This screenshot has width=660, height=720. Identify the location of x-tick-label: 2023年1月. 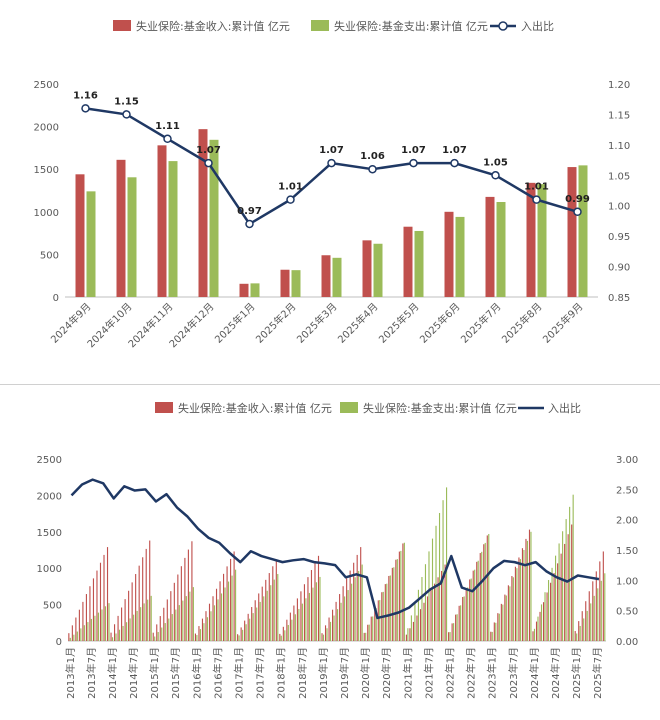
(492, 673).